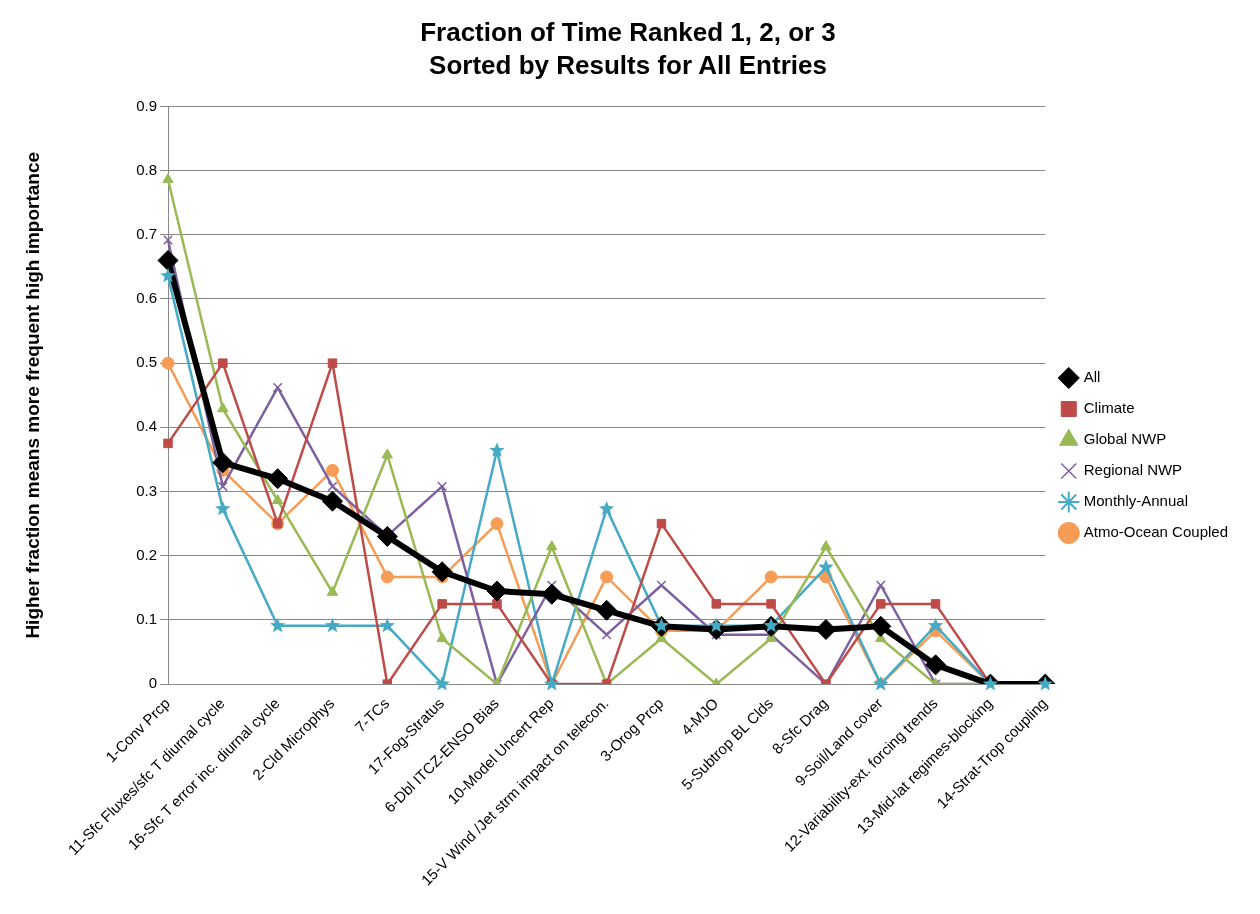 Image resolution: width=1260 pixels, height=914 pixels. What do you see at coordinates (152, 683) in the screenshot?
I see `y-tick-label: 0` at bounding box center [152, 683].